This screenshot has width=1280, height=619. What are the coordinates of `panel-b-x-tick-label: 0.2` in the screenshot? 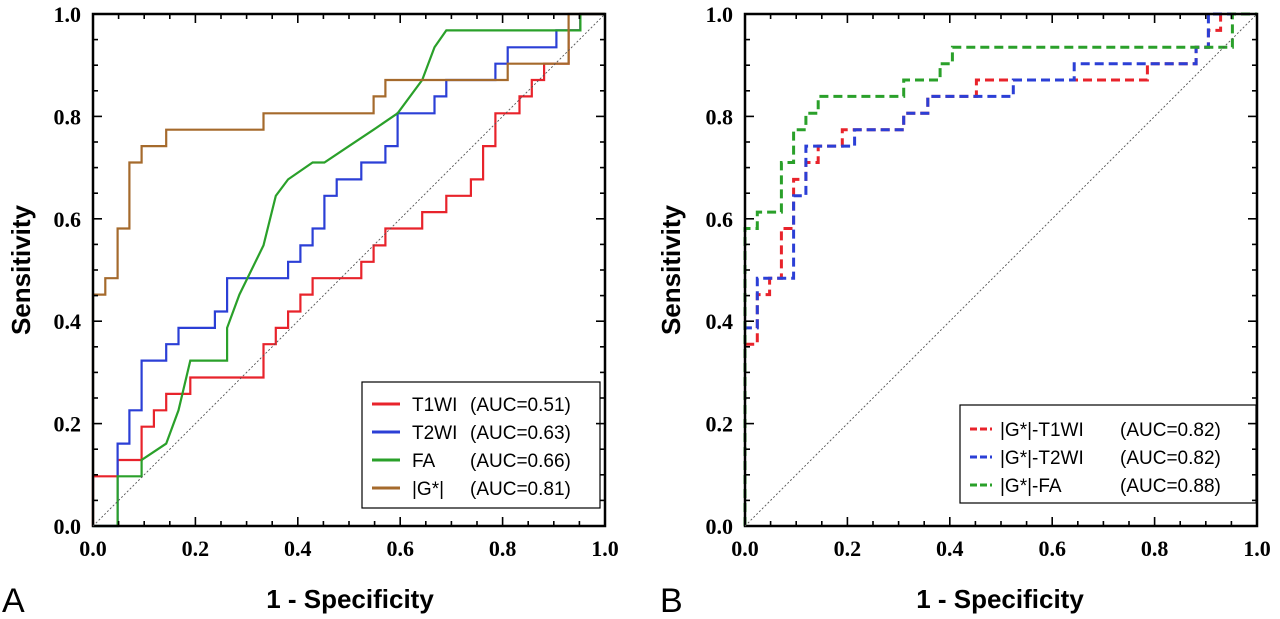 It's located at (848, 548).